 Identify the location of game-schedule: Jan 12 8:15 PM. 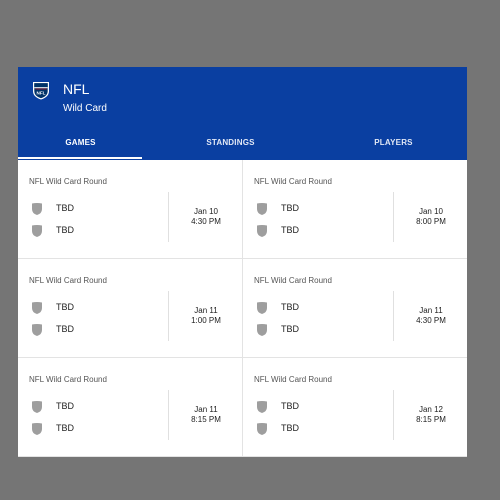
(430, 415).